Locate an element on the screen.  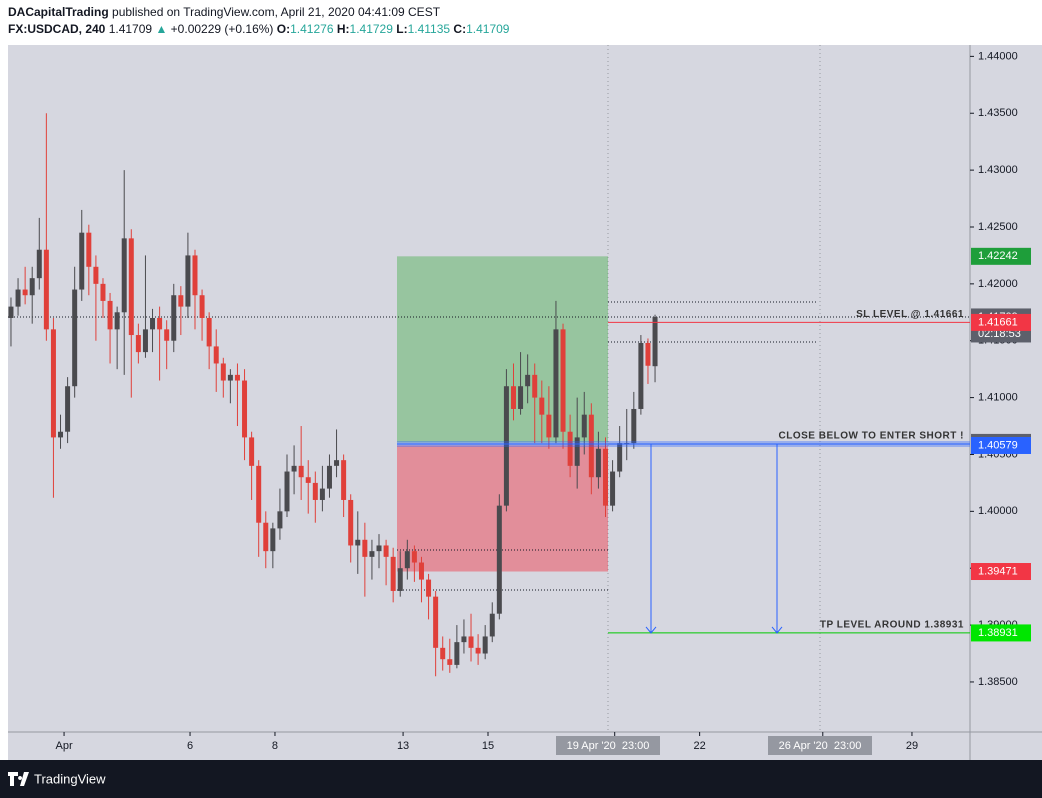
x-tick-label: 8 is located at coordinates (275, 746).